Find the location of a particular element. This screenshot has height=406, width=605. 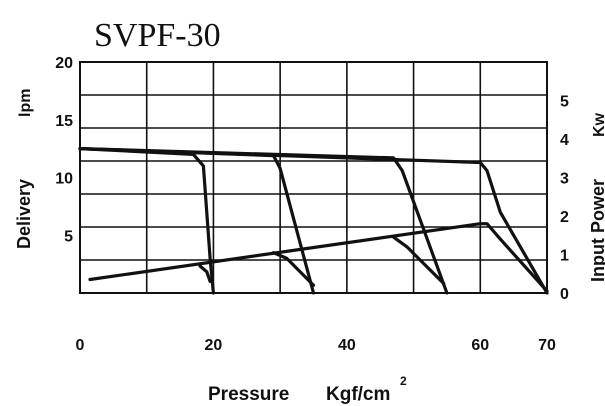

x-tick-label: 20 is located at coordinates (214, 345).